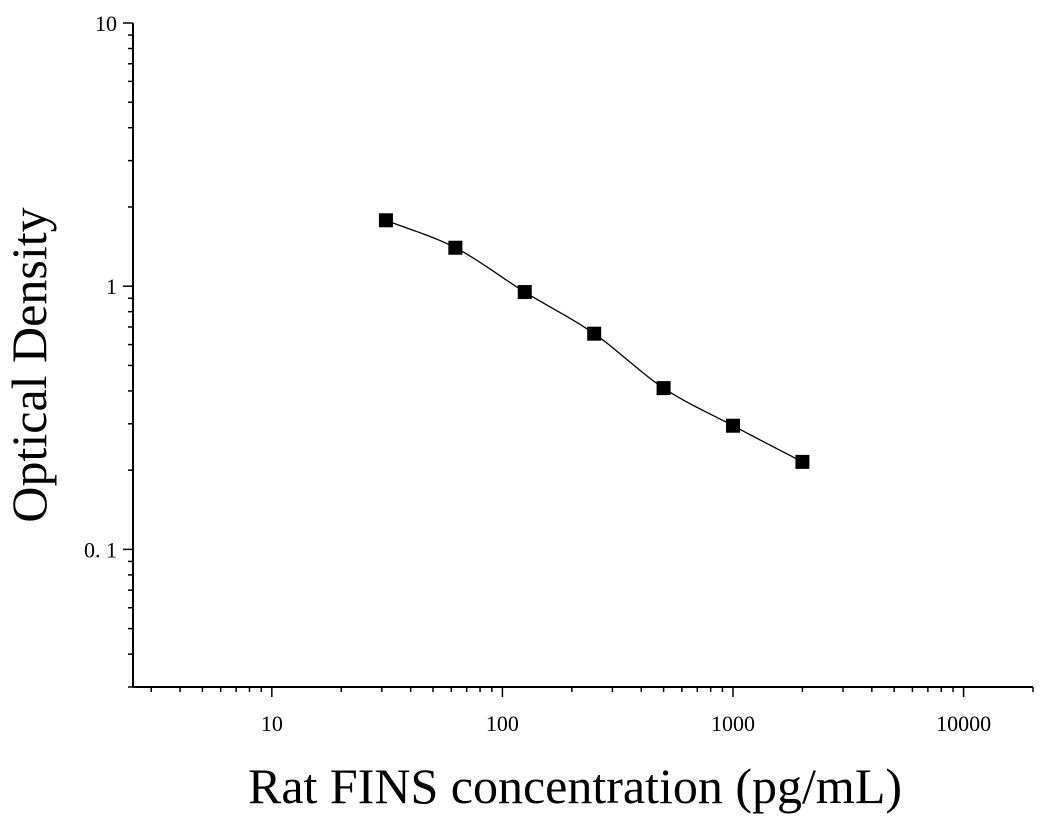  I want to click on x-ticks, so click(592, 692).